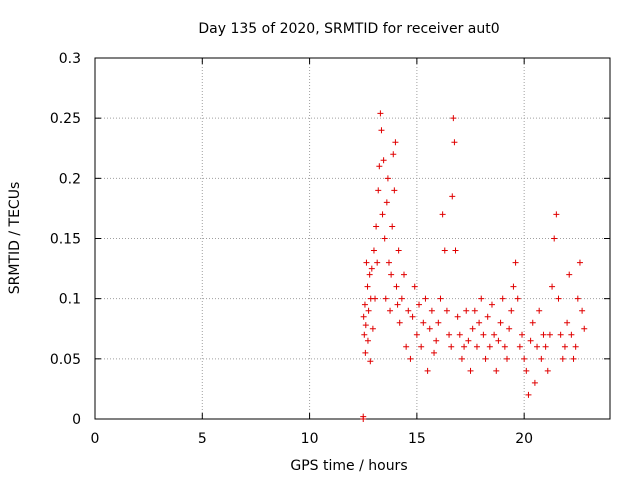 The height and width of the screenshot is (480, 640). Describe the element at coordinates (65, 360) in the screenshot. I see `y-tick-label: 0.05` at that location.